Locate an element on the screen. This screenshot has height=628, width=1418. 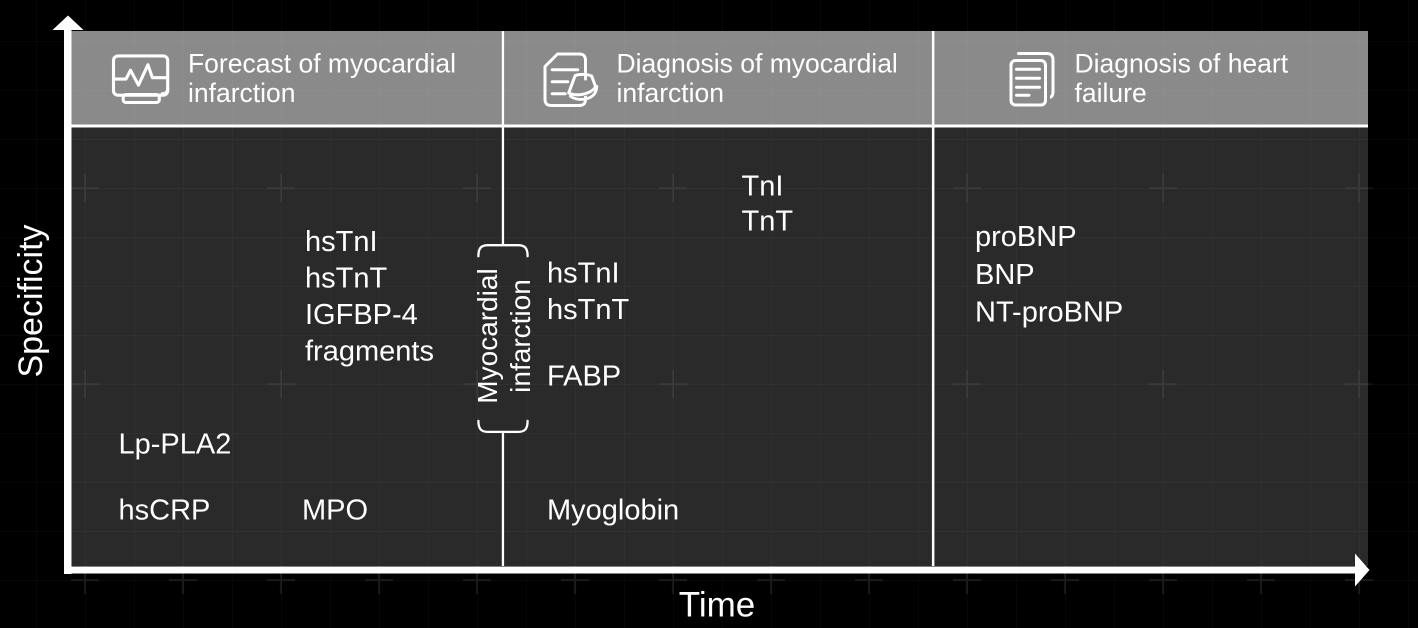
svg-text: Myoglobin is located at coordinates (613, 511).